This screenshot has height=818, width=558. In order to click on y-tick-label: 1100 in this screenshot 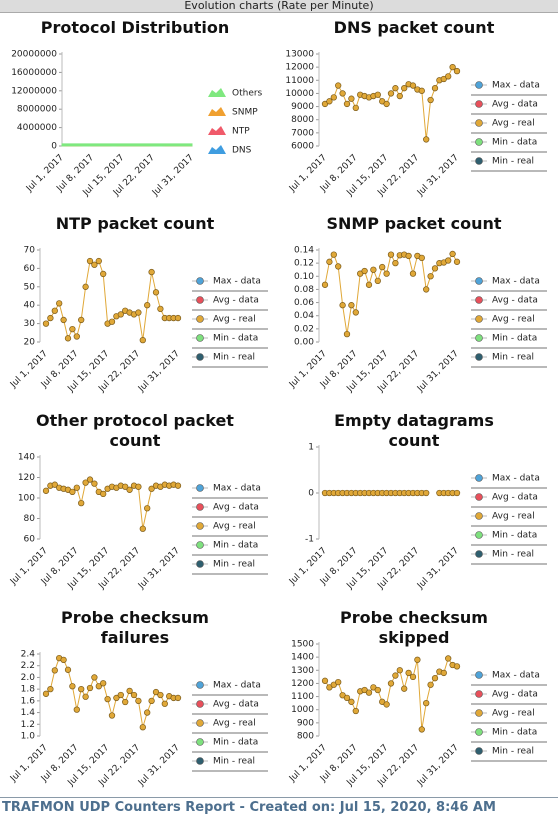, I will do `click(302, 697)`.